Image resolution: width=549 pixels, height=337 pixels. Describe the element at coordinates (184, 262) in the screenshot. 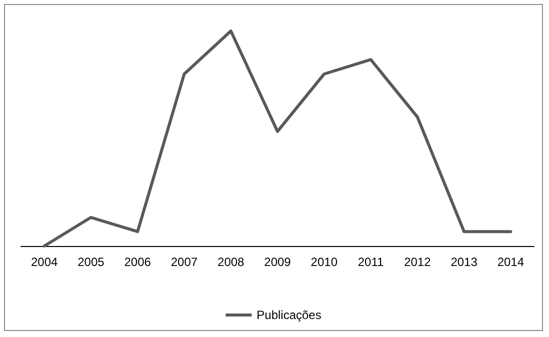

I see `x-tick-label: 2007` at that location.